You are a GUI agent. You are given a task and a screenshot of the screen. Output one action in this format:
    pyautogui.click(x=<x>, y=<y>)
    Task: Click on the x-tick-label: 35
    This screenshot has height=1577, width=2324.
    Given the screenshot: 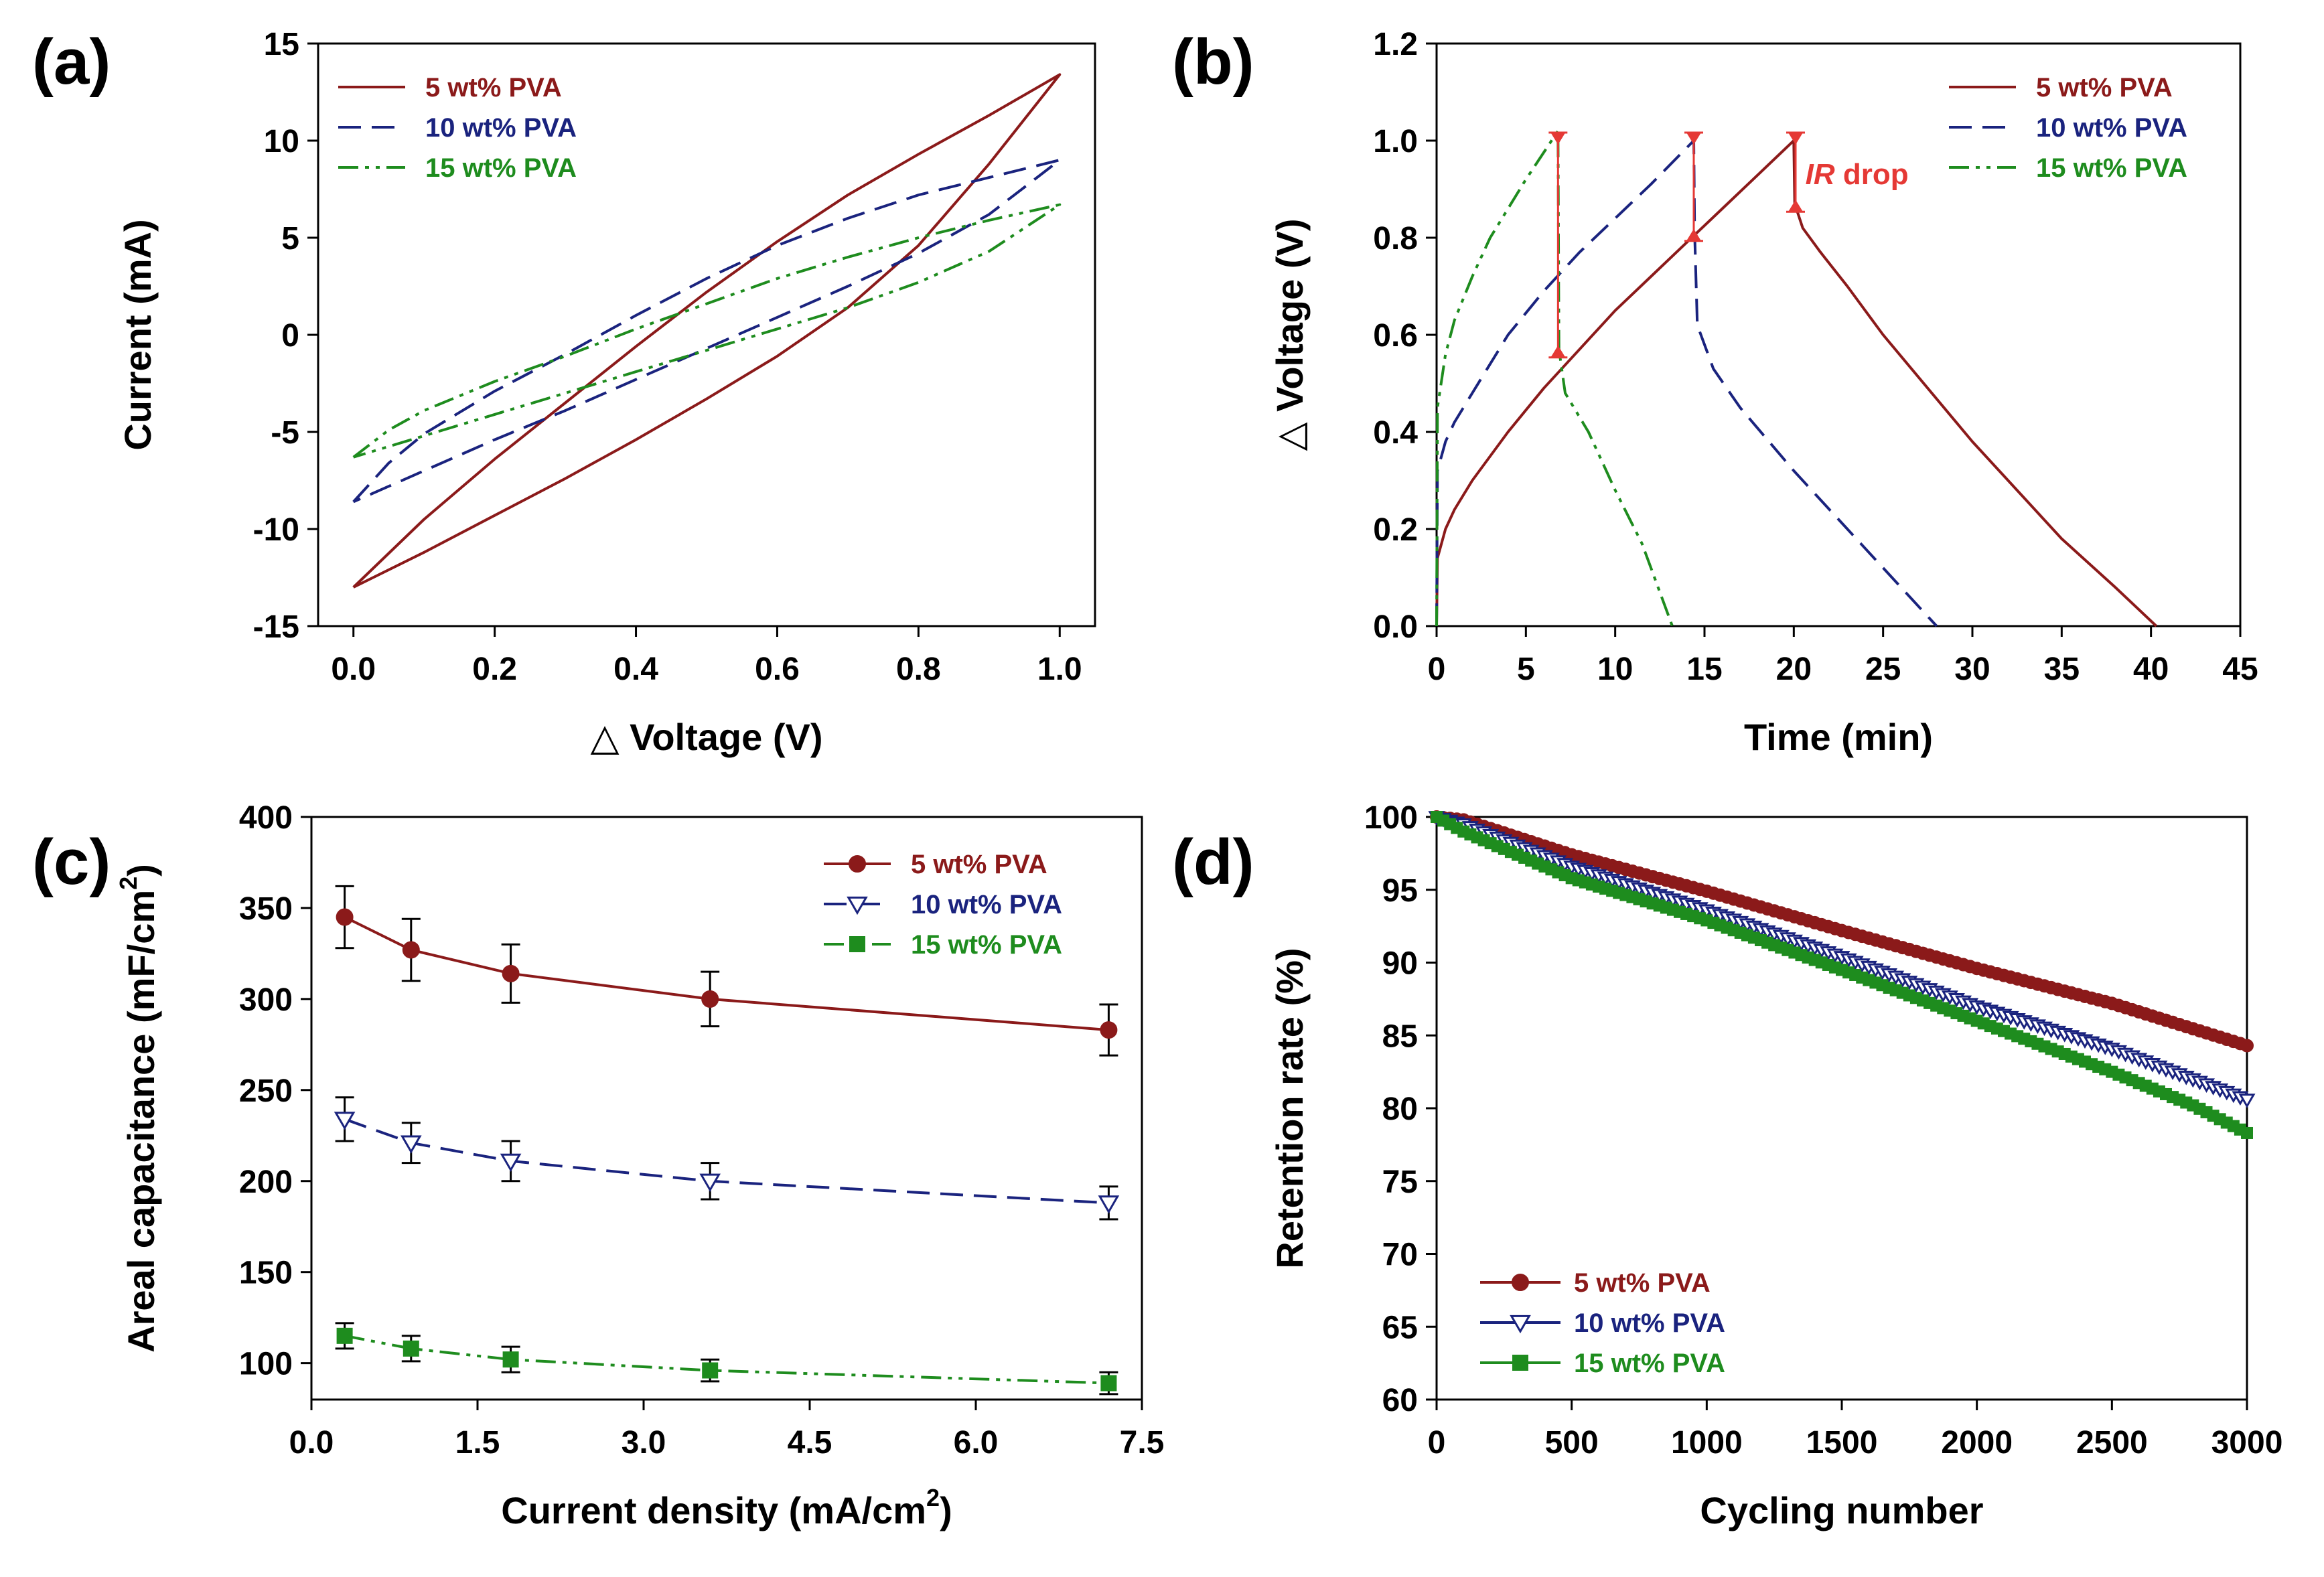 What is the action you would take?
    pyautogui.click(x=2062, y=669)
    